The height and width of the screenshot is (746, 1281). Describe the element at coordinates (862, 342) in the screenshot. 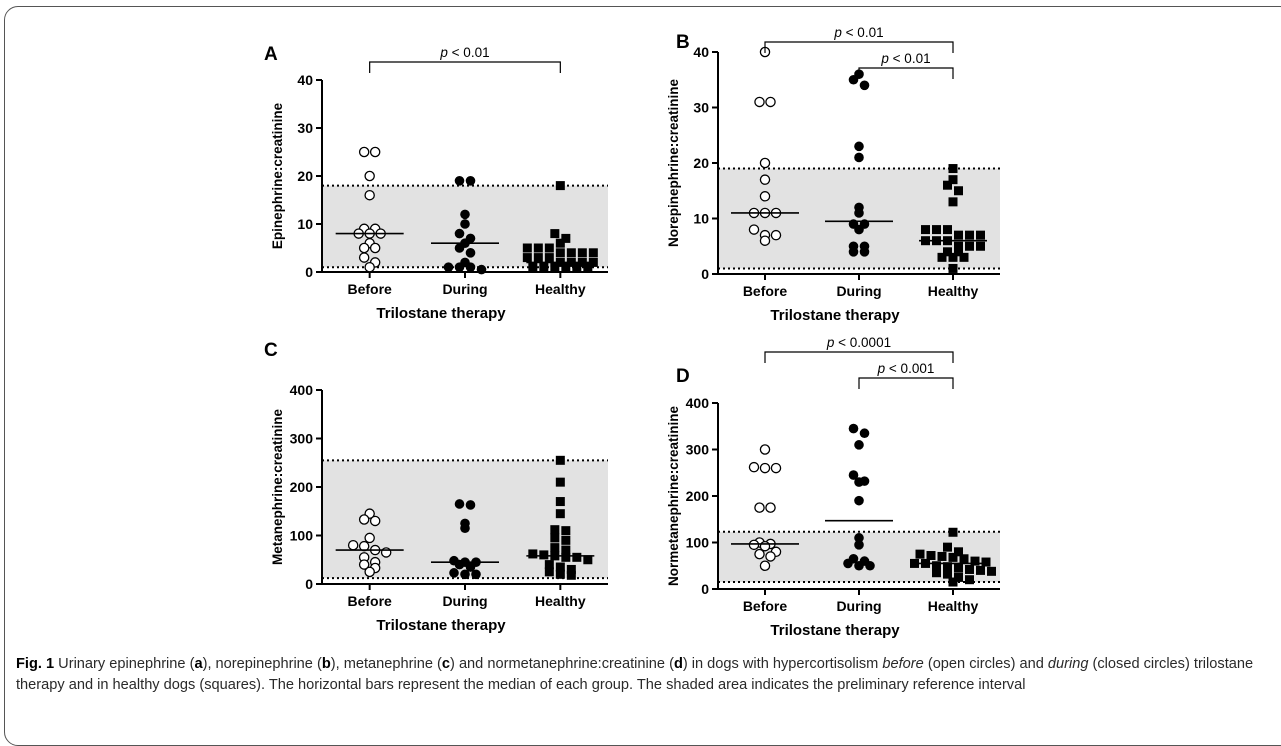

I see `p-value-text: < 0.0001` at that location.